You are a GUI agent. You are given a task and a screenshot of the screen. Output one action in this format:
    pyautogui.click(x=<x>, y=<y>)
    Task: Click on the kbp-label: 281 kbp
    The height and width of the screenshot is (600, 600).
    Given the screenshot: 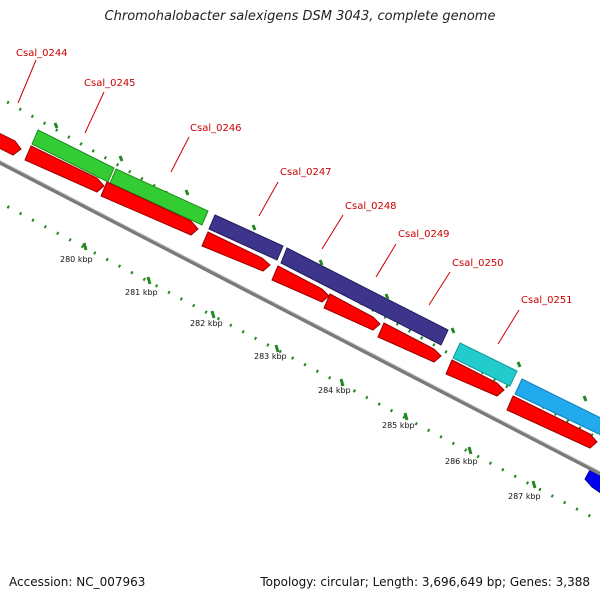 What is the action you would take?
    pyautogui.click(x=141, y=292)
    